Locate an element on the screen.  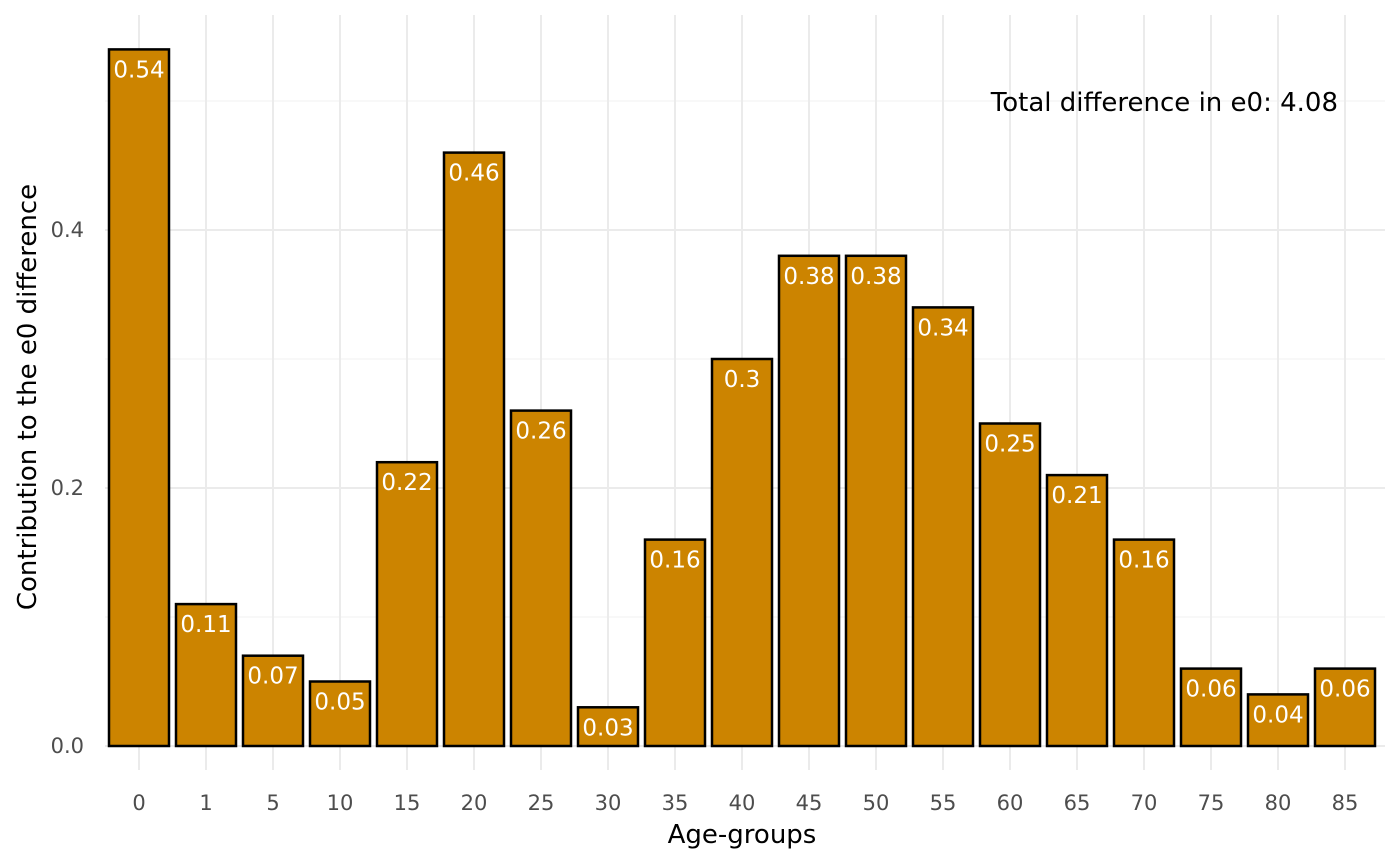
data-label-50: 0.38 is located at coordinates (875, 277).